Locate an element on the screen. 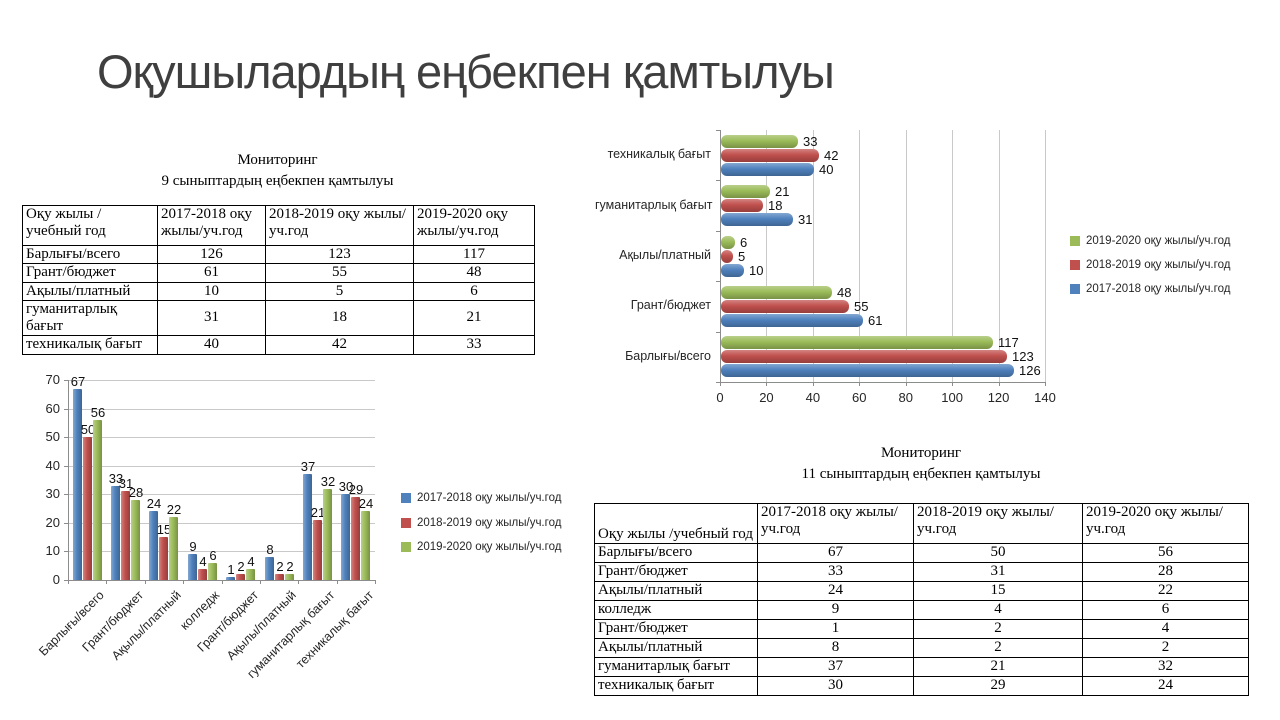  x-tick-label: 20 is located at coordinates (766, 397).